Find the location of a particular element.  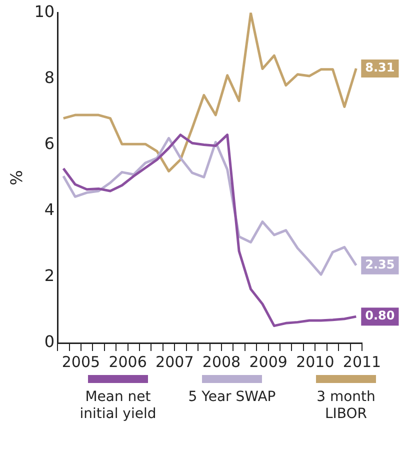

x-tick-label: 2007 is located at coordinates (175, 361).